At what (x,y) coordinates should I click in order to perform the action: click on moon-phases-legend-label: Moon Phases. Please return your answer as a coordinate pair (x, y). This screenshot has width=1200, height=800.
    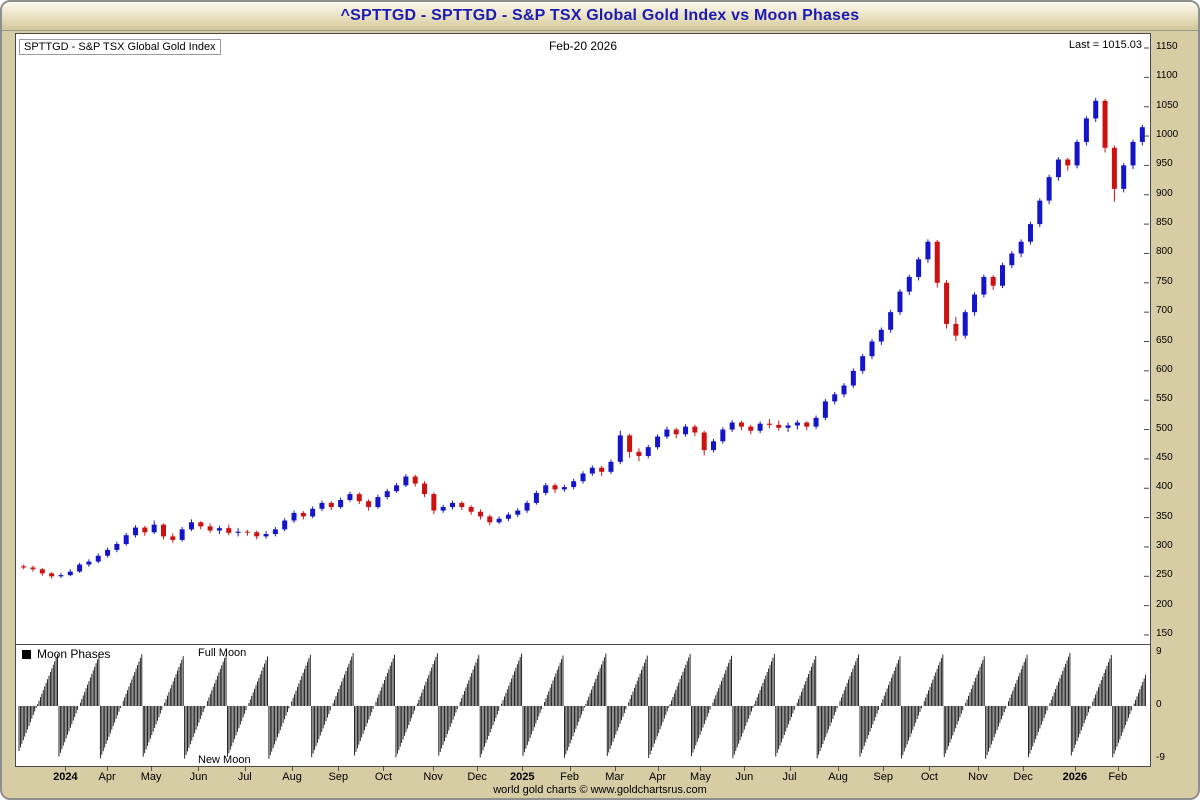
    Looking at the image, I should click on (74, 654).